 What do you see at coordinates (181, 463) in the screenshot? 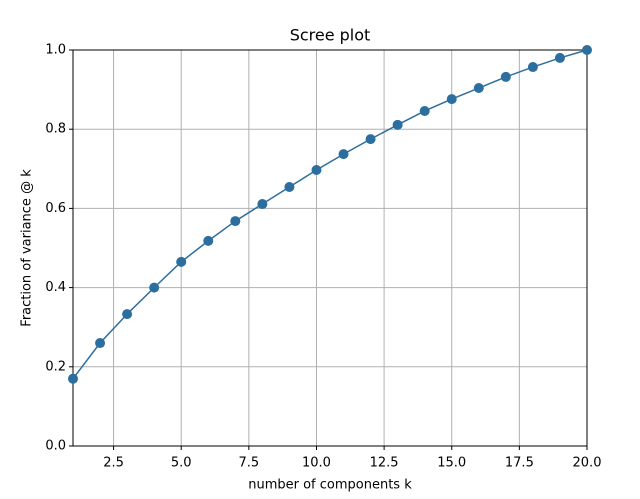
I see `x-tick-label: 5.0` at bounding box center [181, 463].